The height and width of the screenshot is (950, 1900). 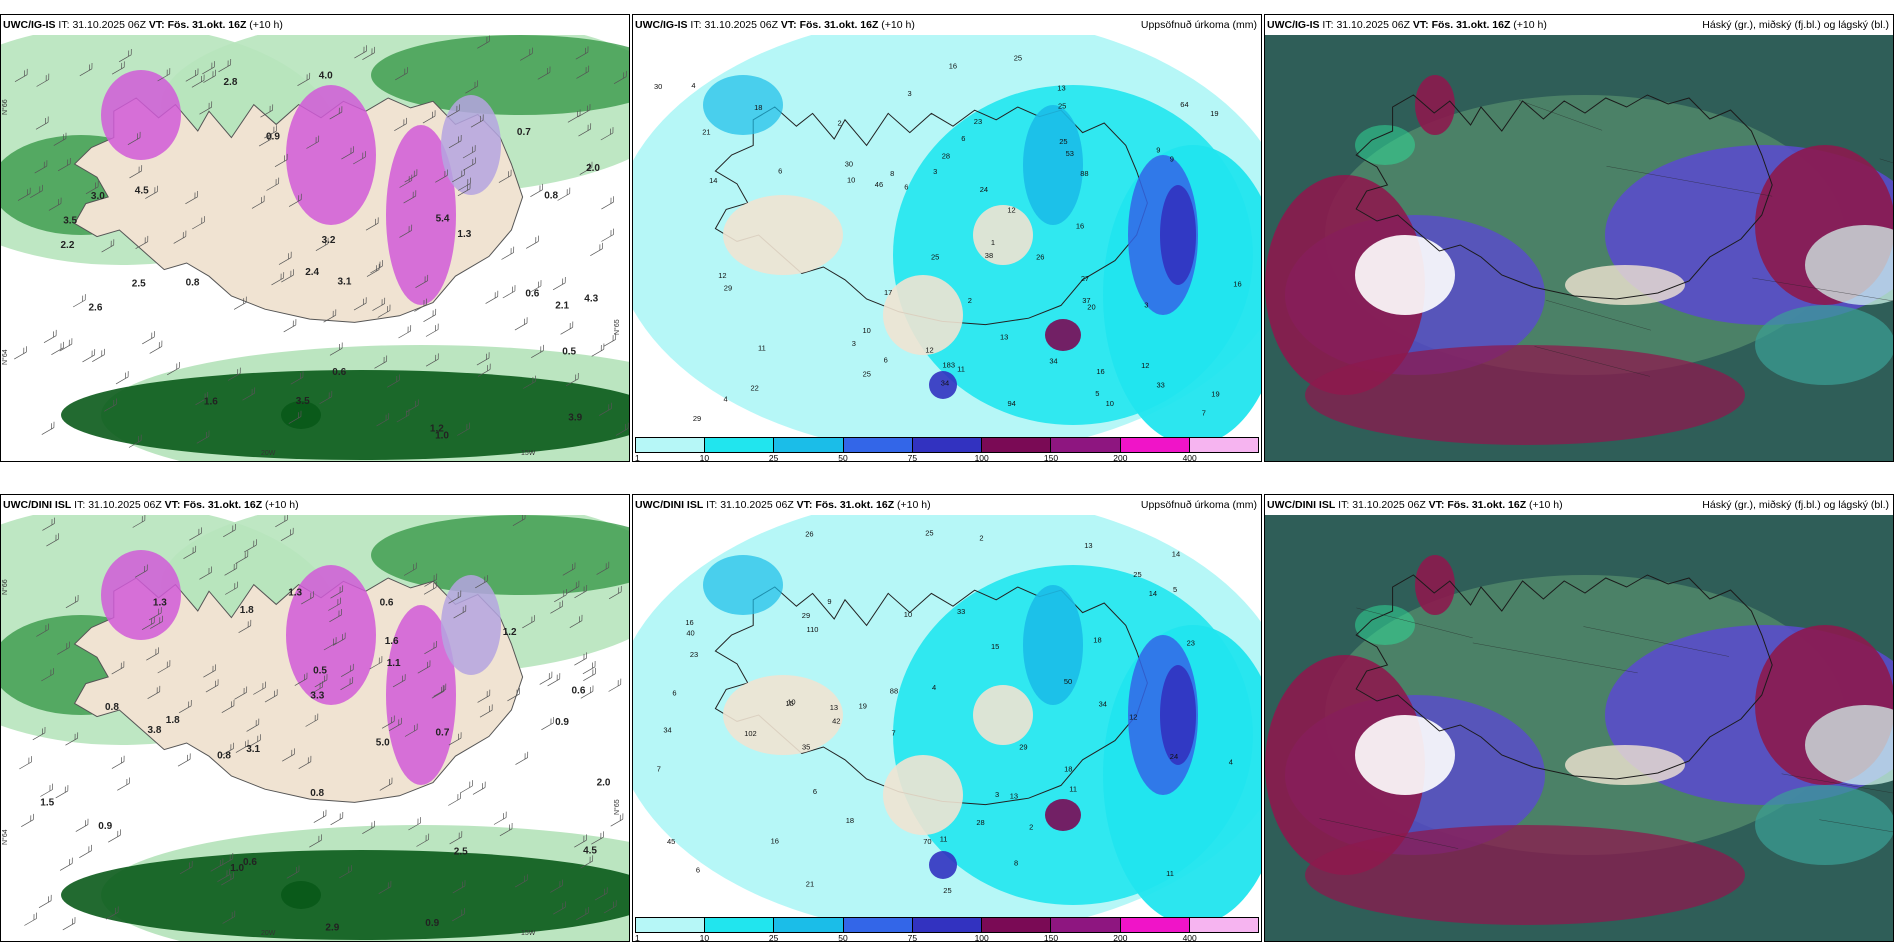 I want to click on precip-intense-area, so click(x=331, y=155).